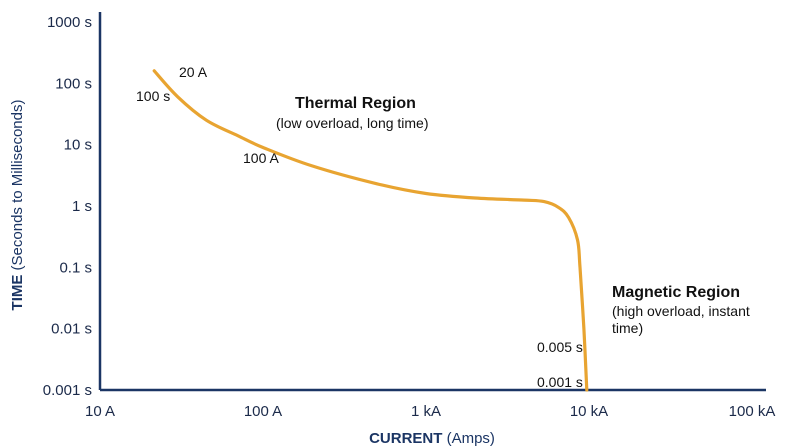  What do you see at coordinates (71, 329) in the screenshot?
I see `y-tick-label: 0.01 s` at bounding box center [71, 329].